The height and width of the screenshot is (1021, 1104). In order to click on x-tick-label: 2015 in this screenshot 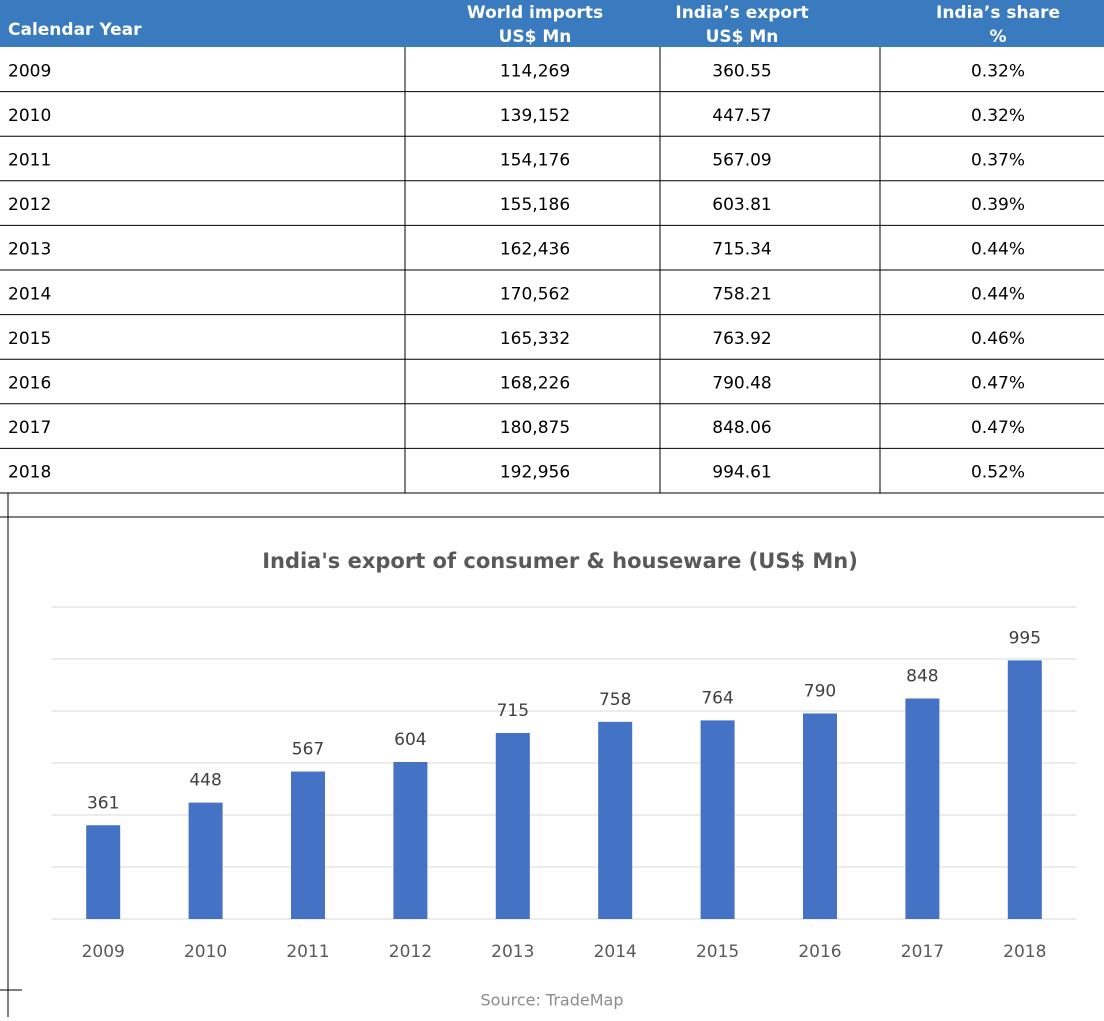, I will do `click(717, 952)`.